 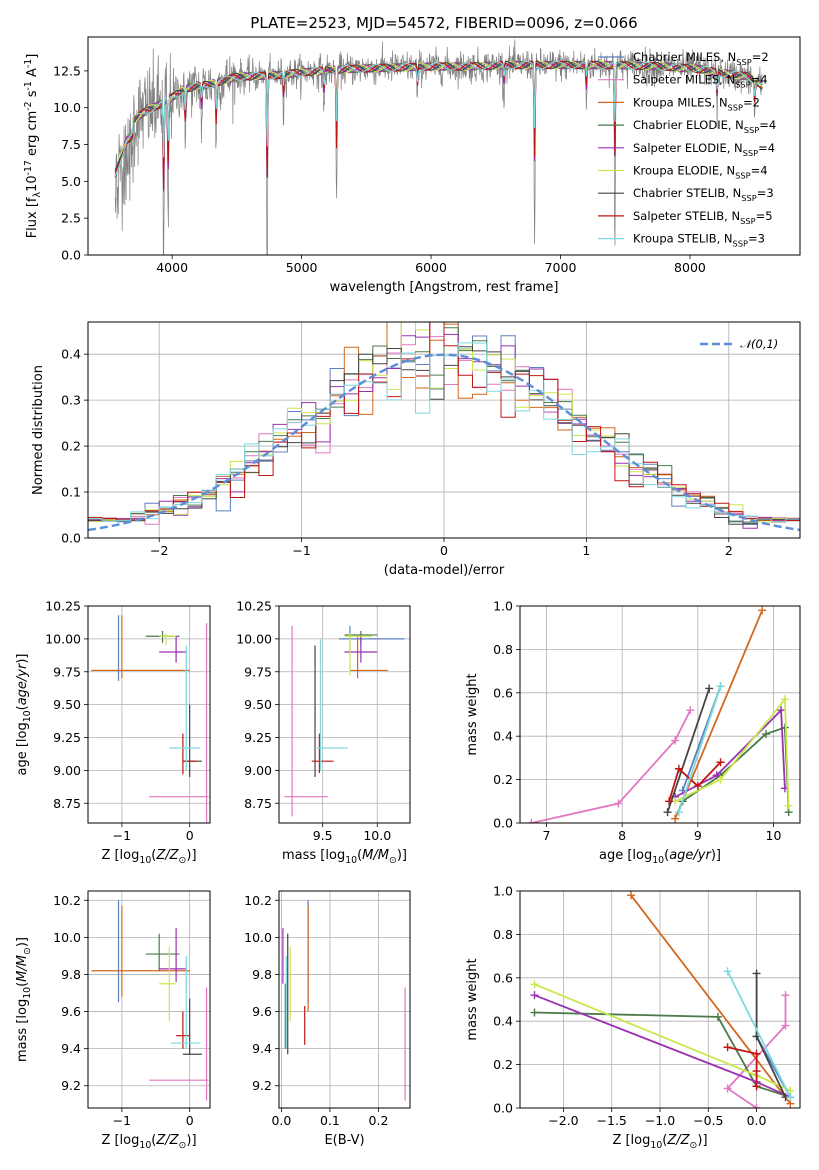 I want to click on age_vs_mass-ytick-label: 10.00, so click(x=254, y=638).